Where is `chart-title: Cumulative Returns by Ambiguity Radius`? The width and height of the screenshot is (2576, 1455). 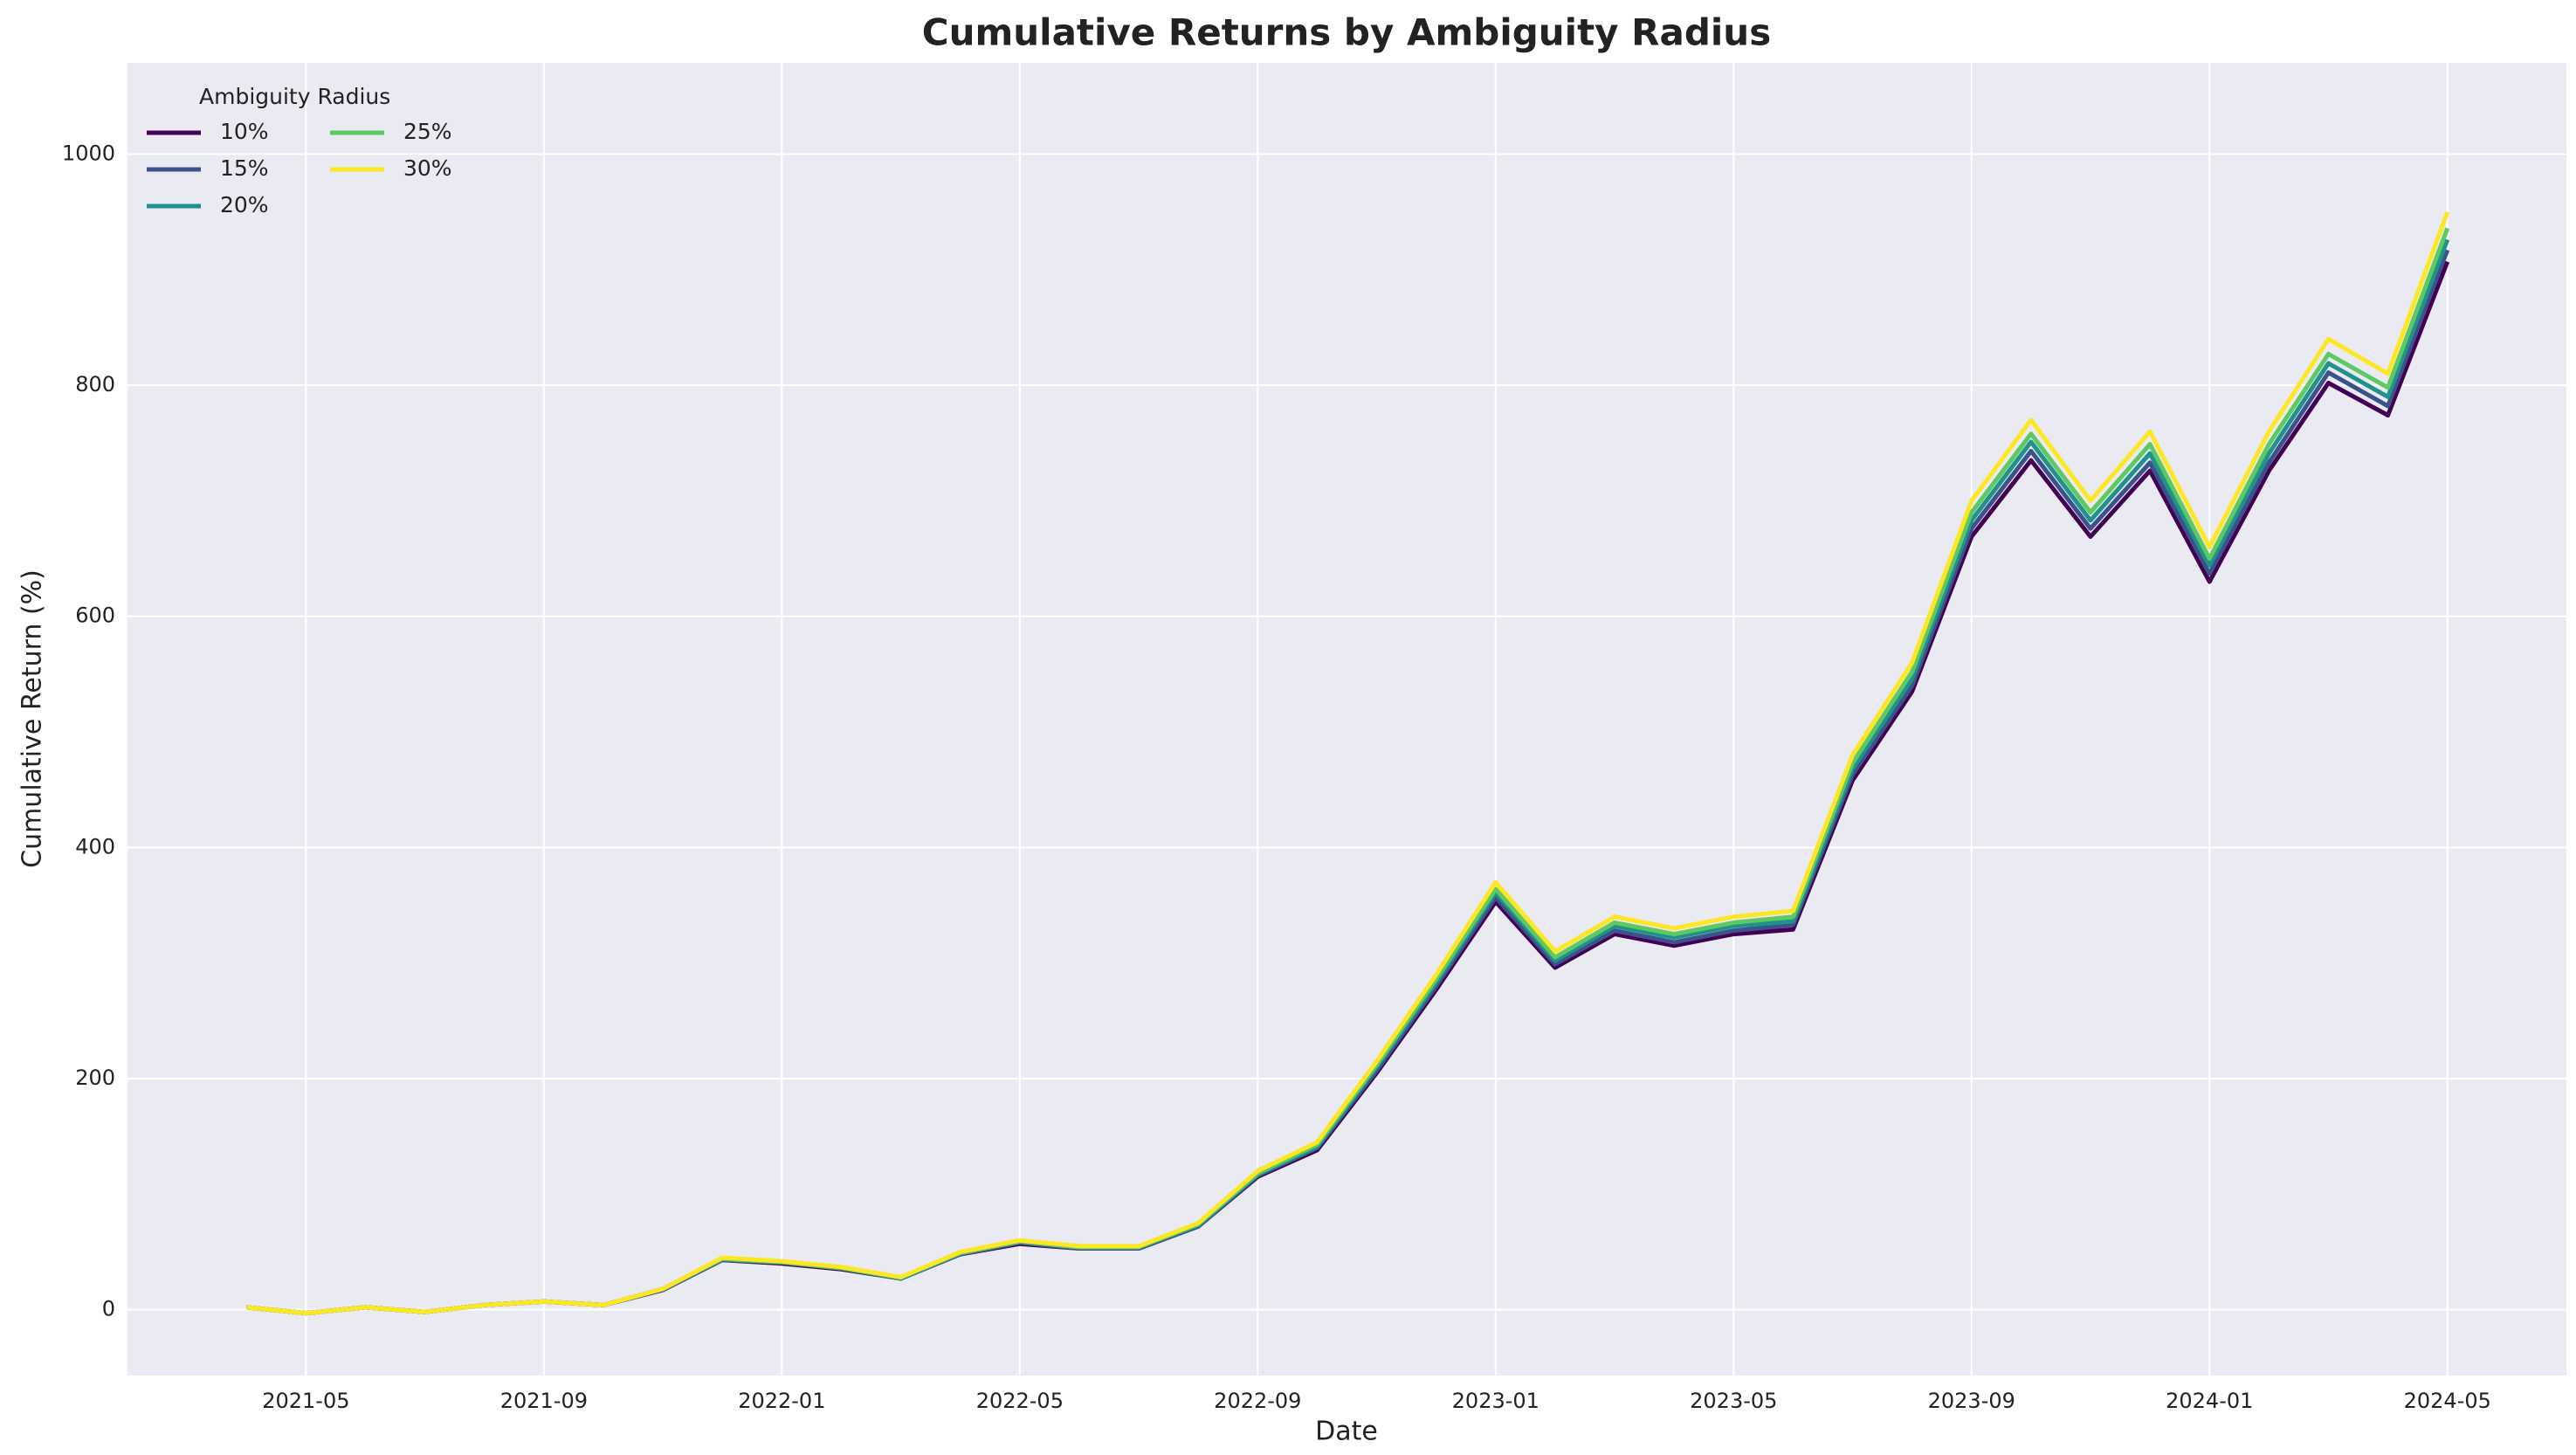 chart-title: Cumulative Returns by Ambiguity Radius is located at coordinates (1346, 32).